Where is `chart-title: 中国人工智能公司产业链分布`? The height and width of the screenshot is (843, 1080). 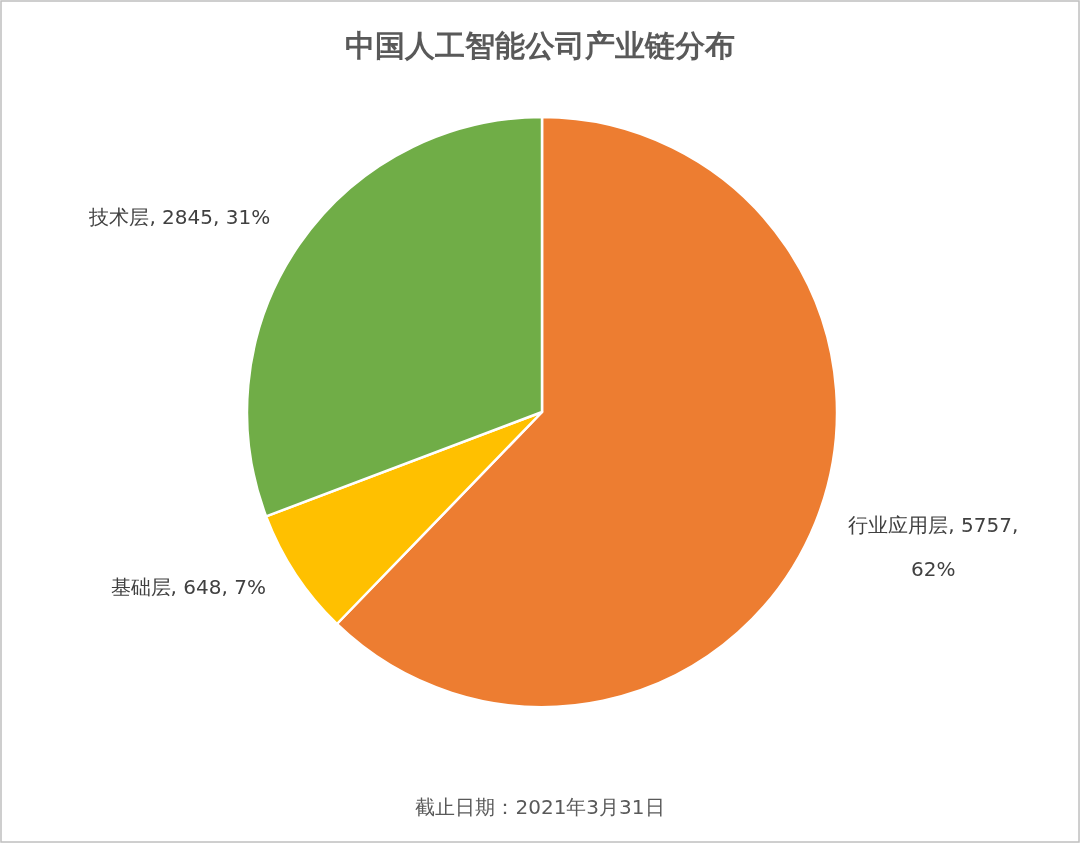 chart-title: 中国人工智能公司产业链分布 is located at coordinates (540, 45).